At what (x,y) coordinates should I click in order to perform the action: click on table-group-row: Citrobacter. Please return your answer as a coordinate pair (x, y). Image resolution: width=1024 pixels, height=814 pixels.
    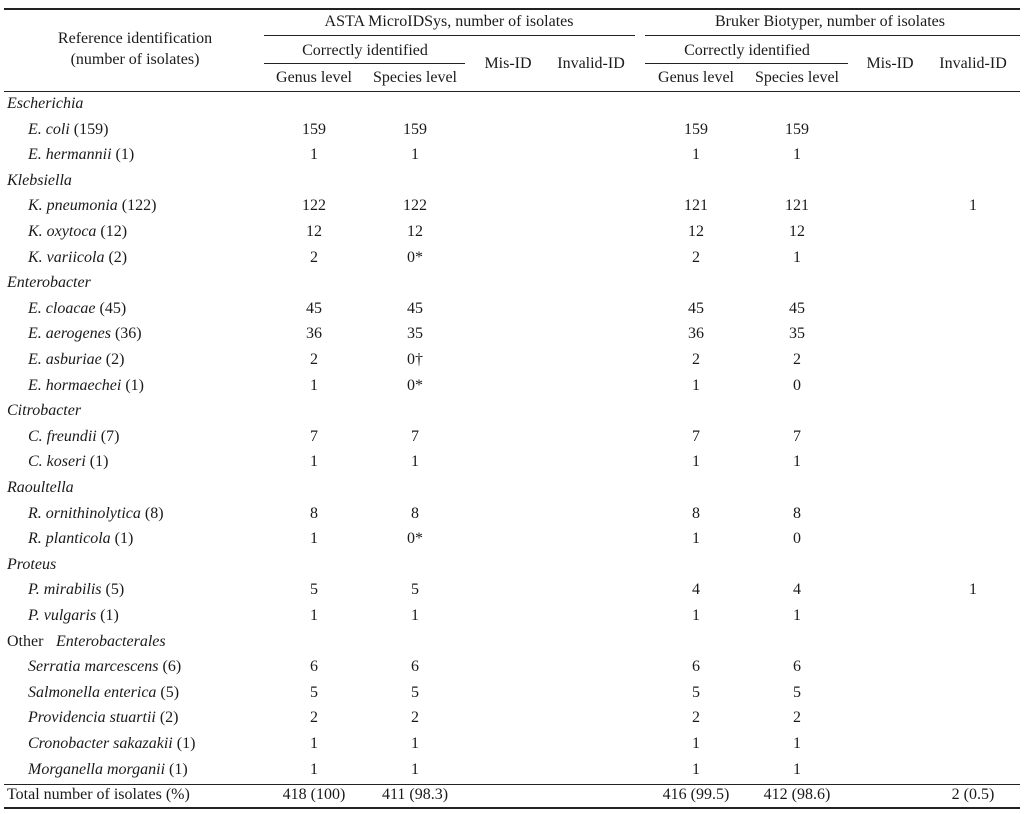
    Looking at the image, I should click on (512, 414).